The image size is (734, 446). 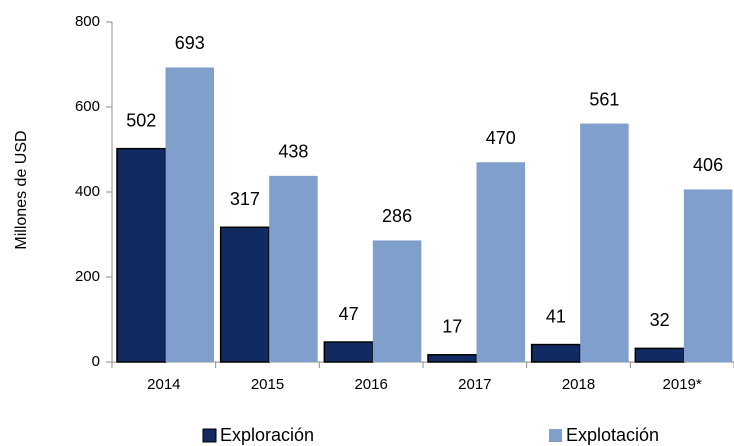 What do you see at coordinates (578, 384) in the screenshot?
I see `x-tick-label: 2018` at bounding box center [578, 384].